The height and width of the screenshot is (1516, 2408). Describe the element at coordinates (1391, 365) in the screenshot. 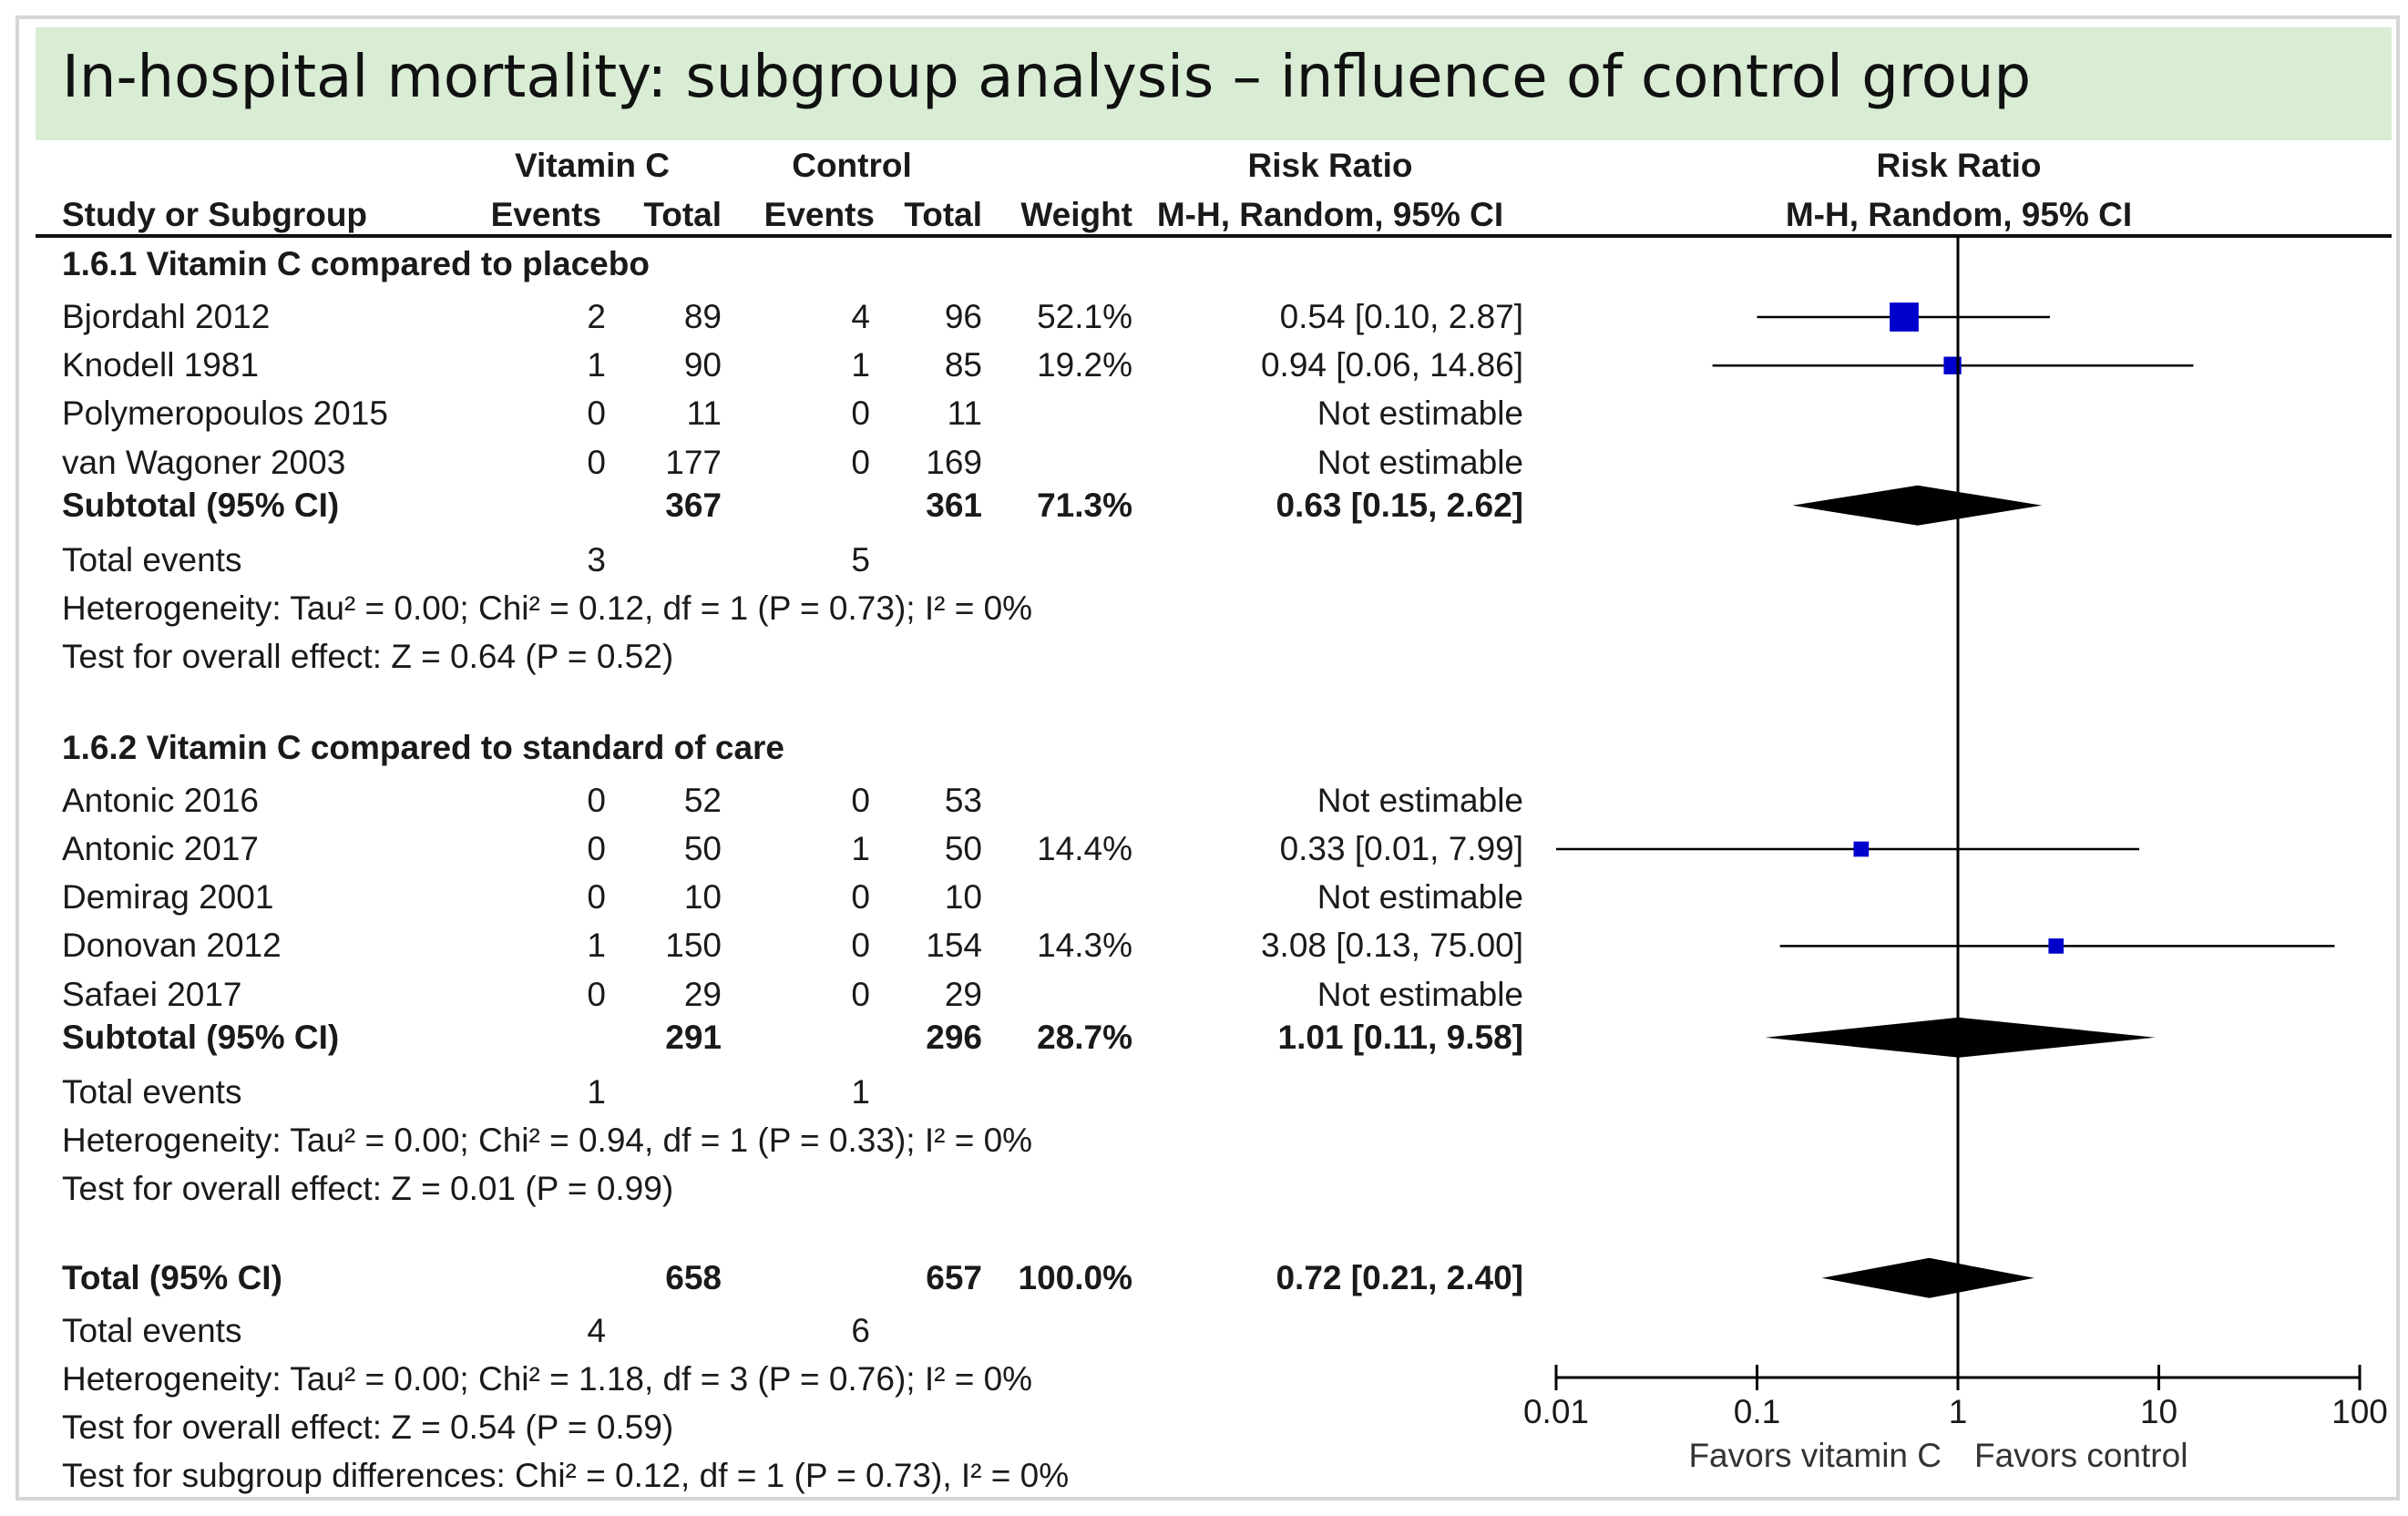

I see `study-risk-ratio: 0.94 [0.06, 14.86]` at that location.